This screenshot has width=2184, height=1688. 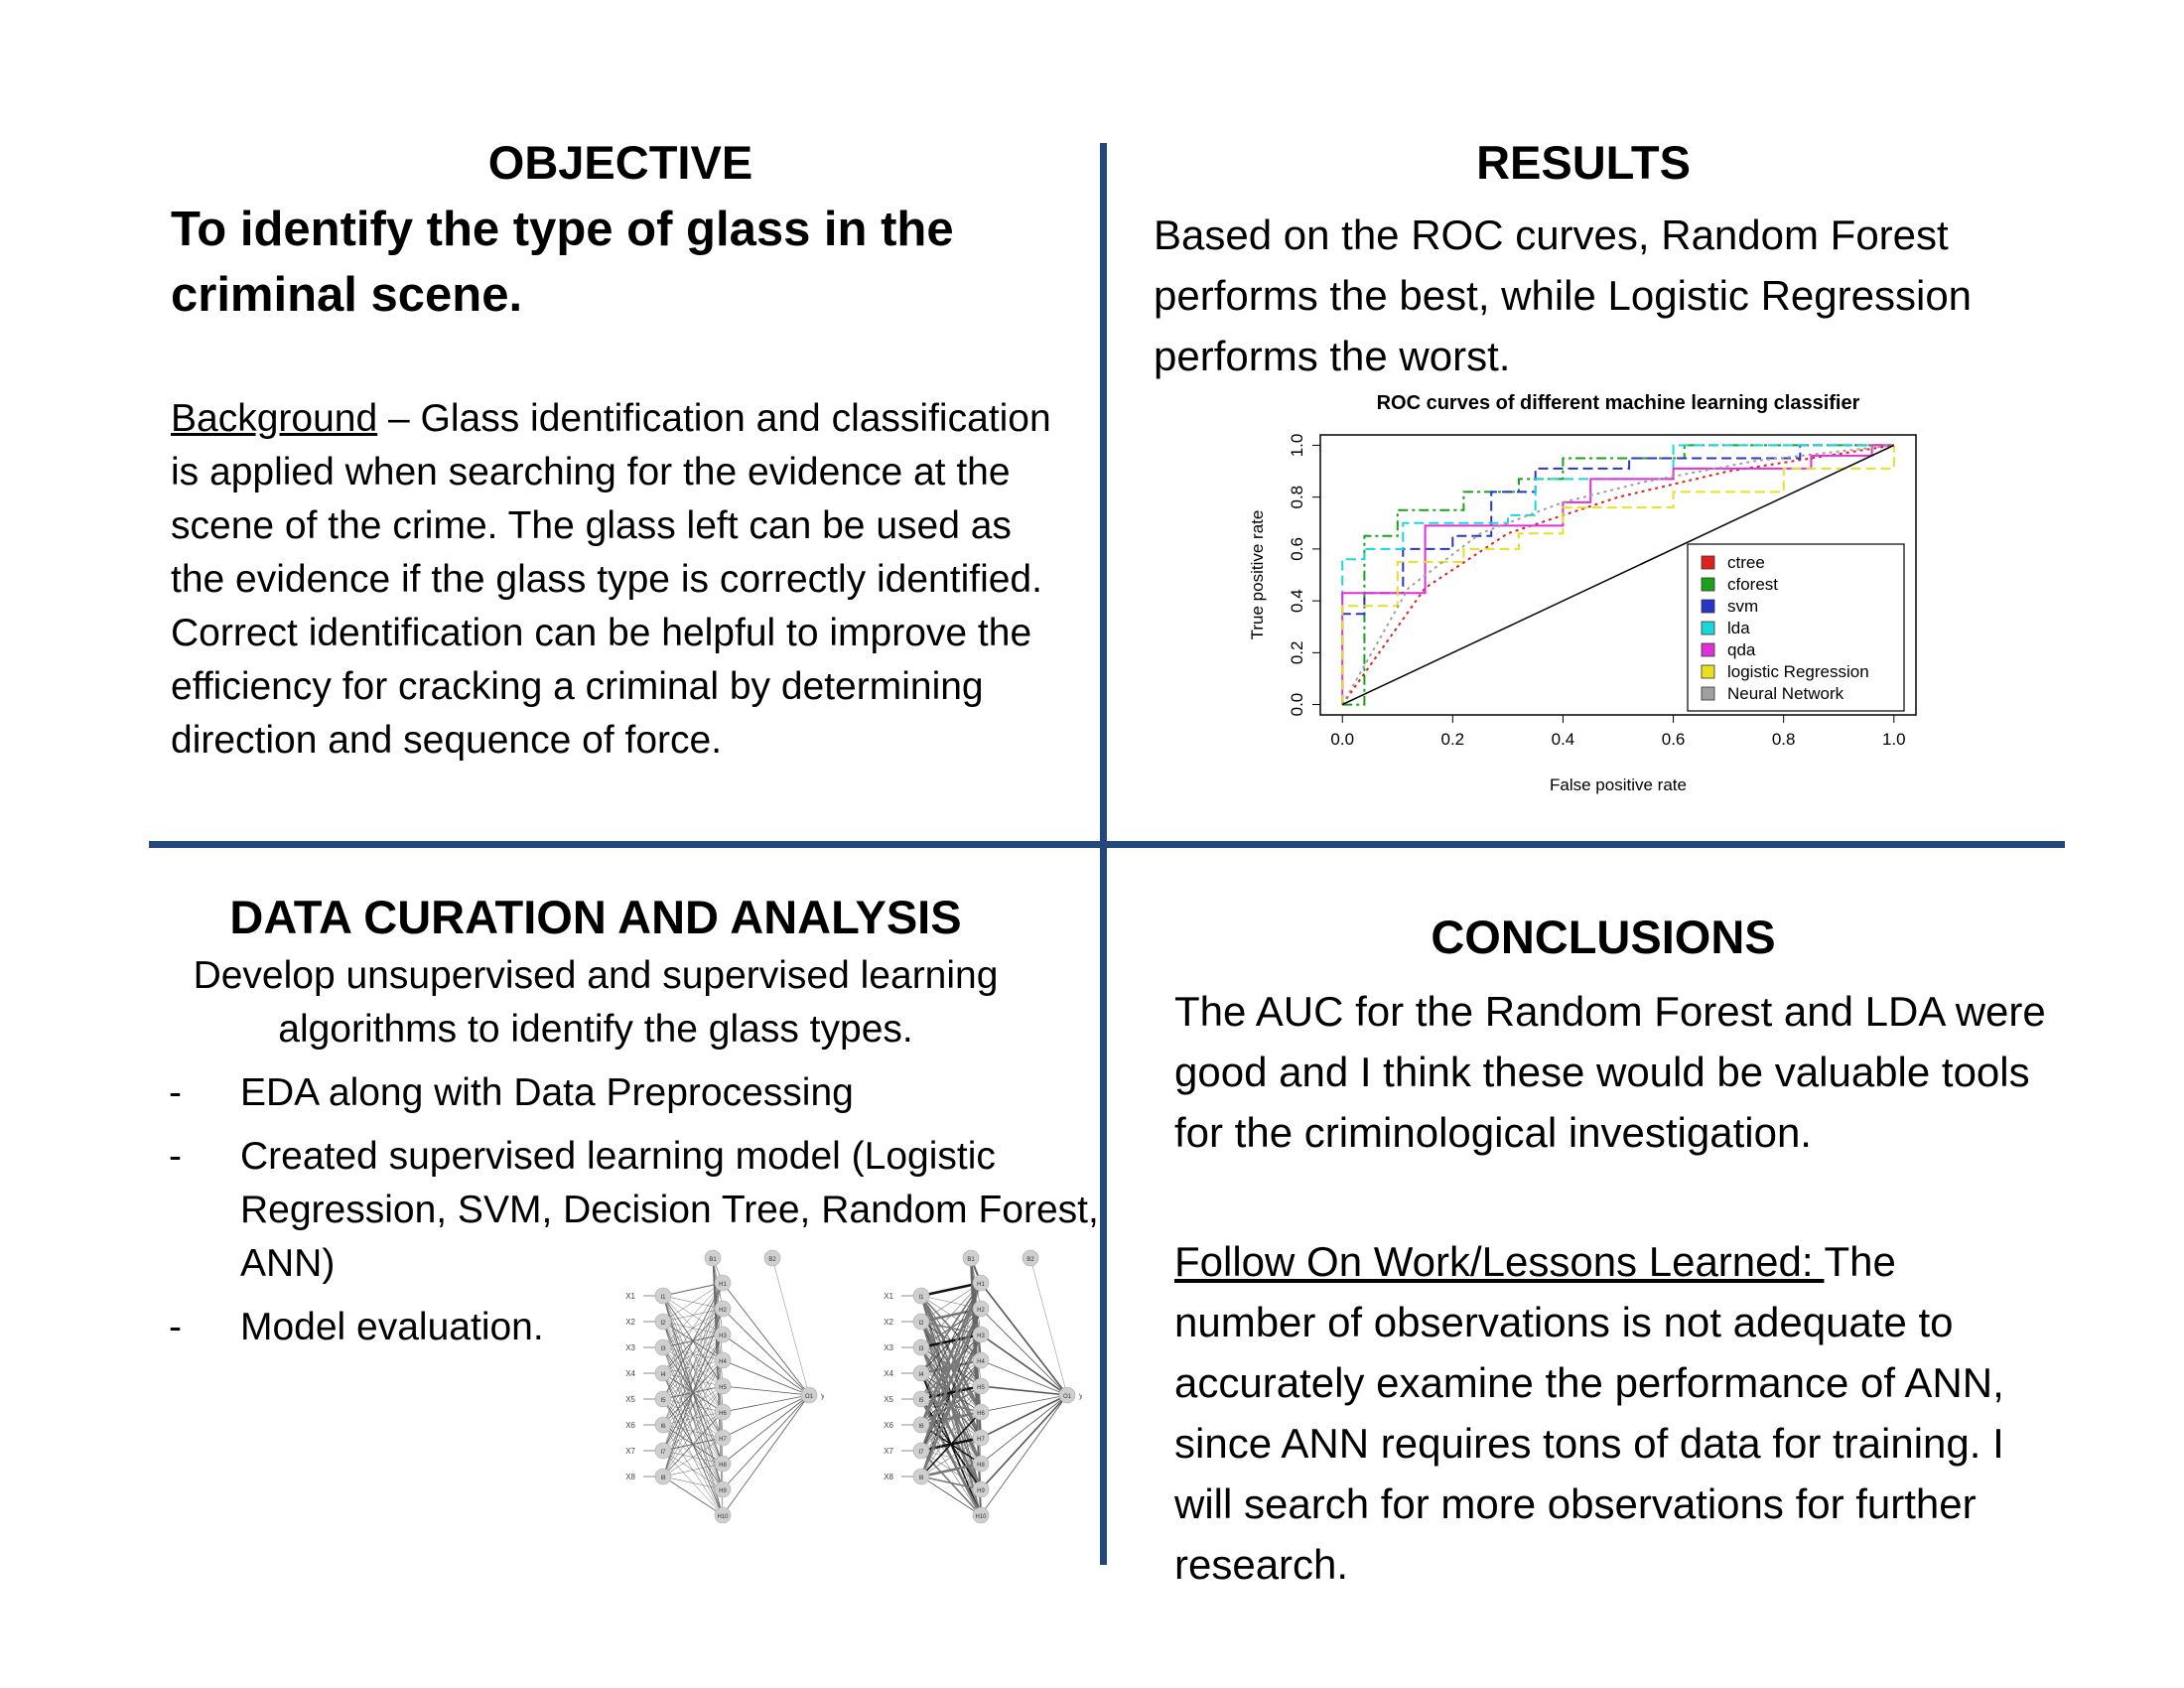 What do you see at coordinates (888, 1399) in the screenshot?
I see `input-label: X5` at bounding box center [888, 1399].